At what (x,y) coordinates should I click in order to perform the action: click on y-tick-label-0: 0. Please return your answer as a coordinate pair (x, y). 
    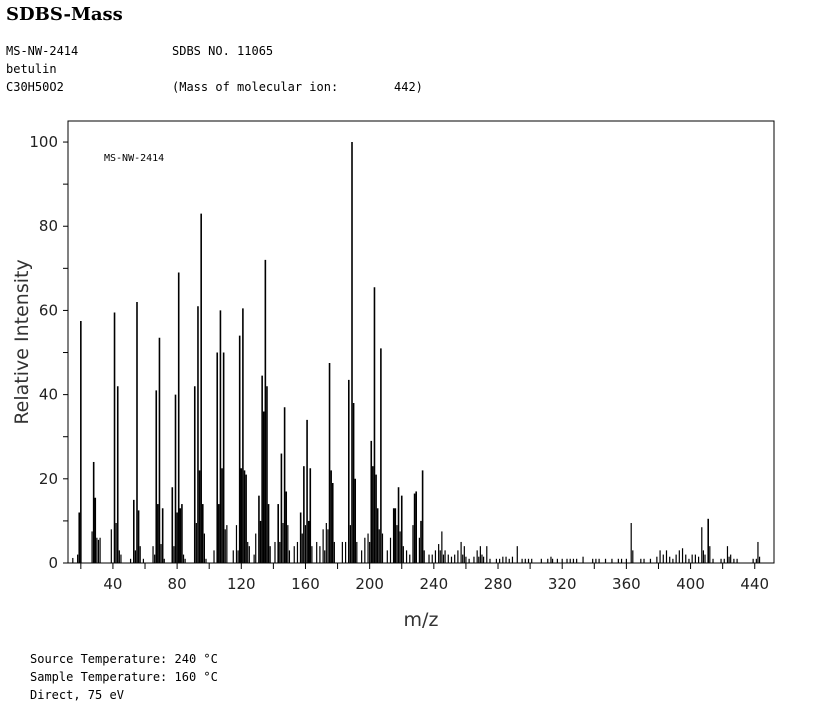
    Looking at the image, I should click on (53, 563).